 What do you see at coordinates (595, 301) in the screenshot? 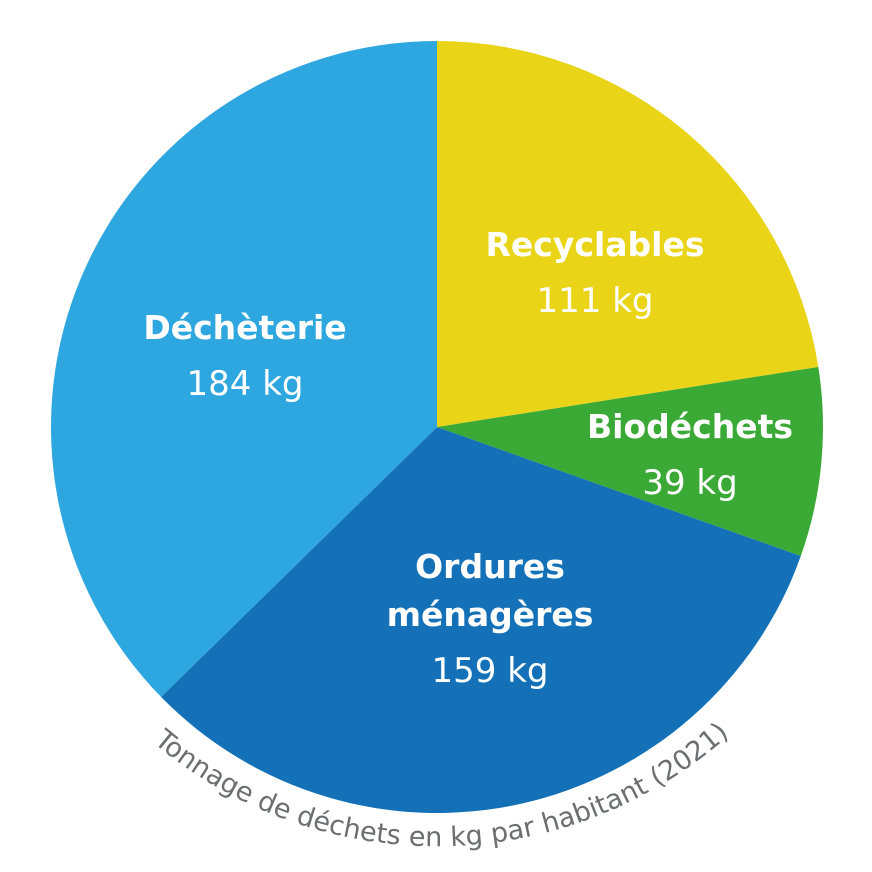
I see `slice-value-recyclables: 111 kg` at bounding box center [595, 301].